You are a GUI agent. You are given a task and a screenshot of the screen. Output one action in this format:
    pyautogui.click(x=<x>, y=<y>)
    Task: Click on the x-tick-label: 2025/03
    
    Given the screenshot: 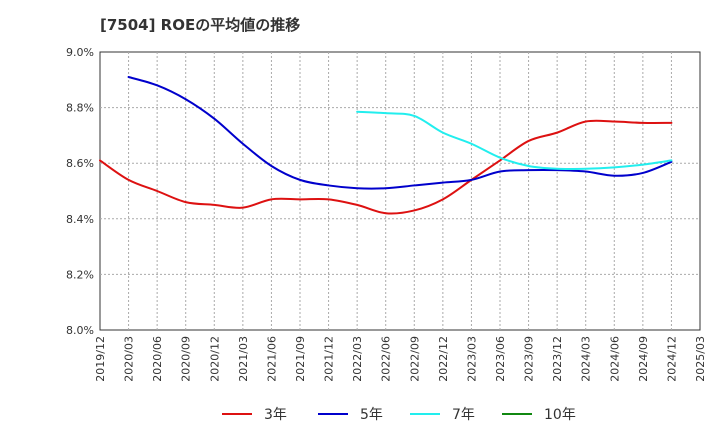 What is the action you would take?
    pyautogui.click(x=700, y=359)
    